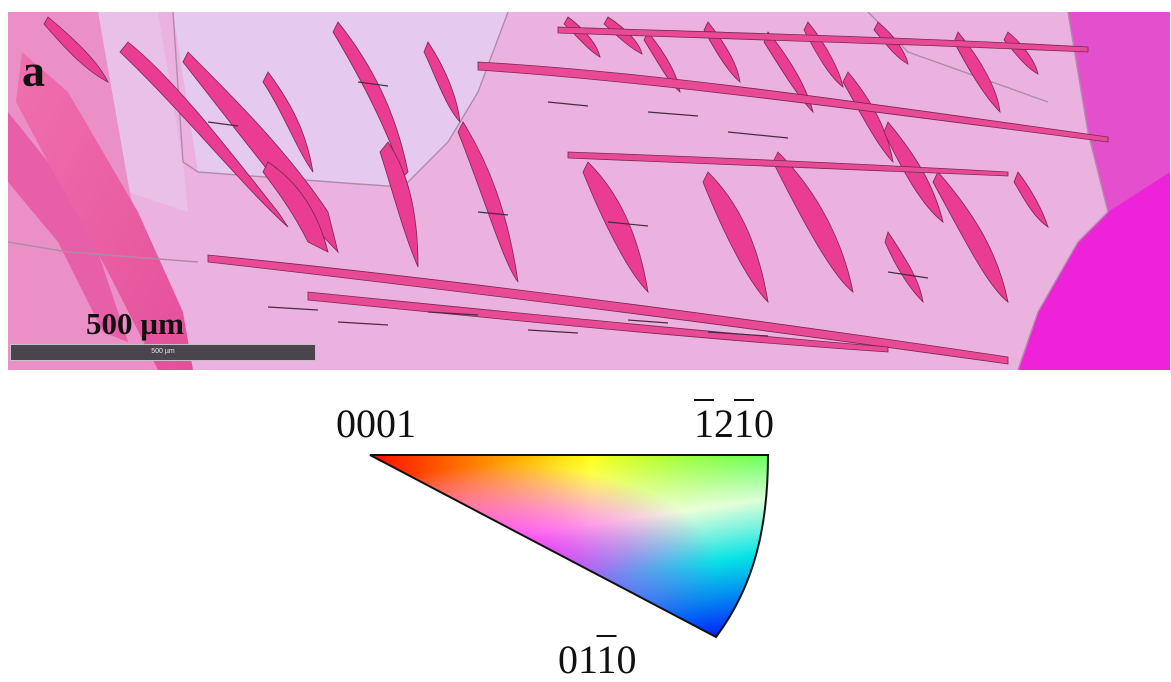  I want to click on grain-right-top, so click(1119, 112).